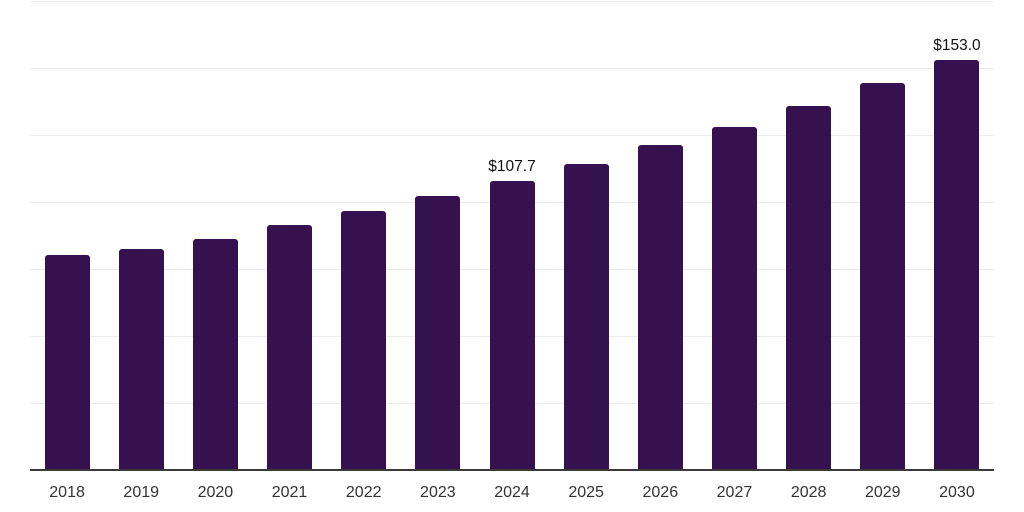 The image size is (1024, 512). Describe the element at coordinates (660, 307) in the screenshot. I see `bar-2026` at that location.